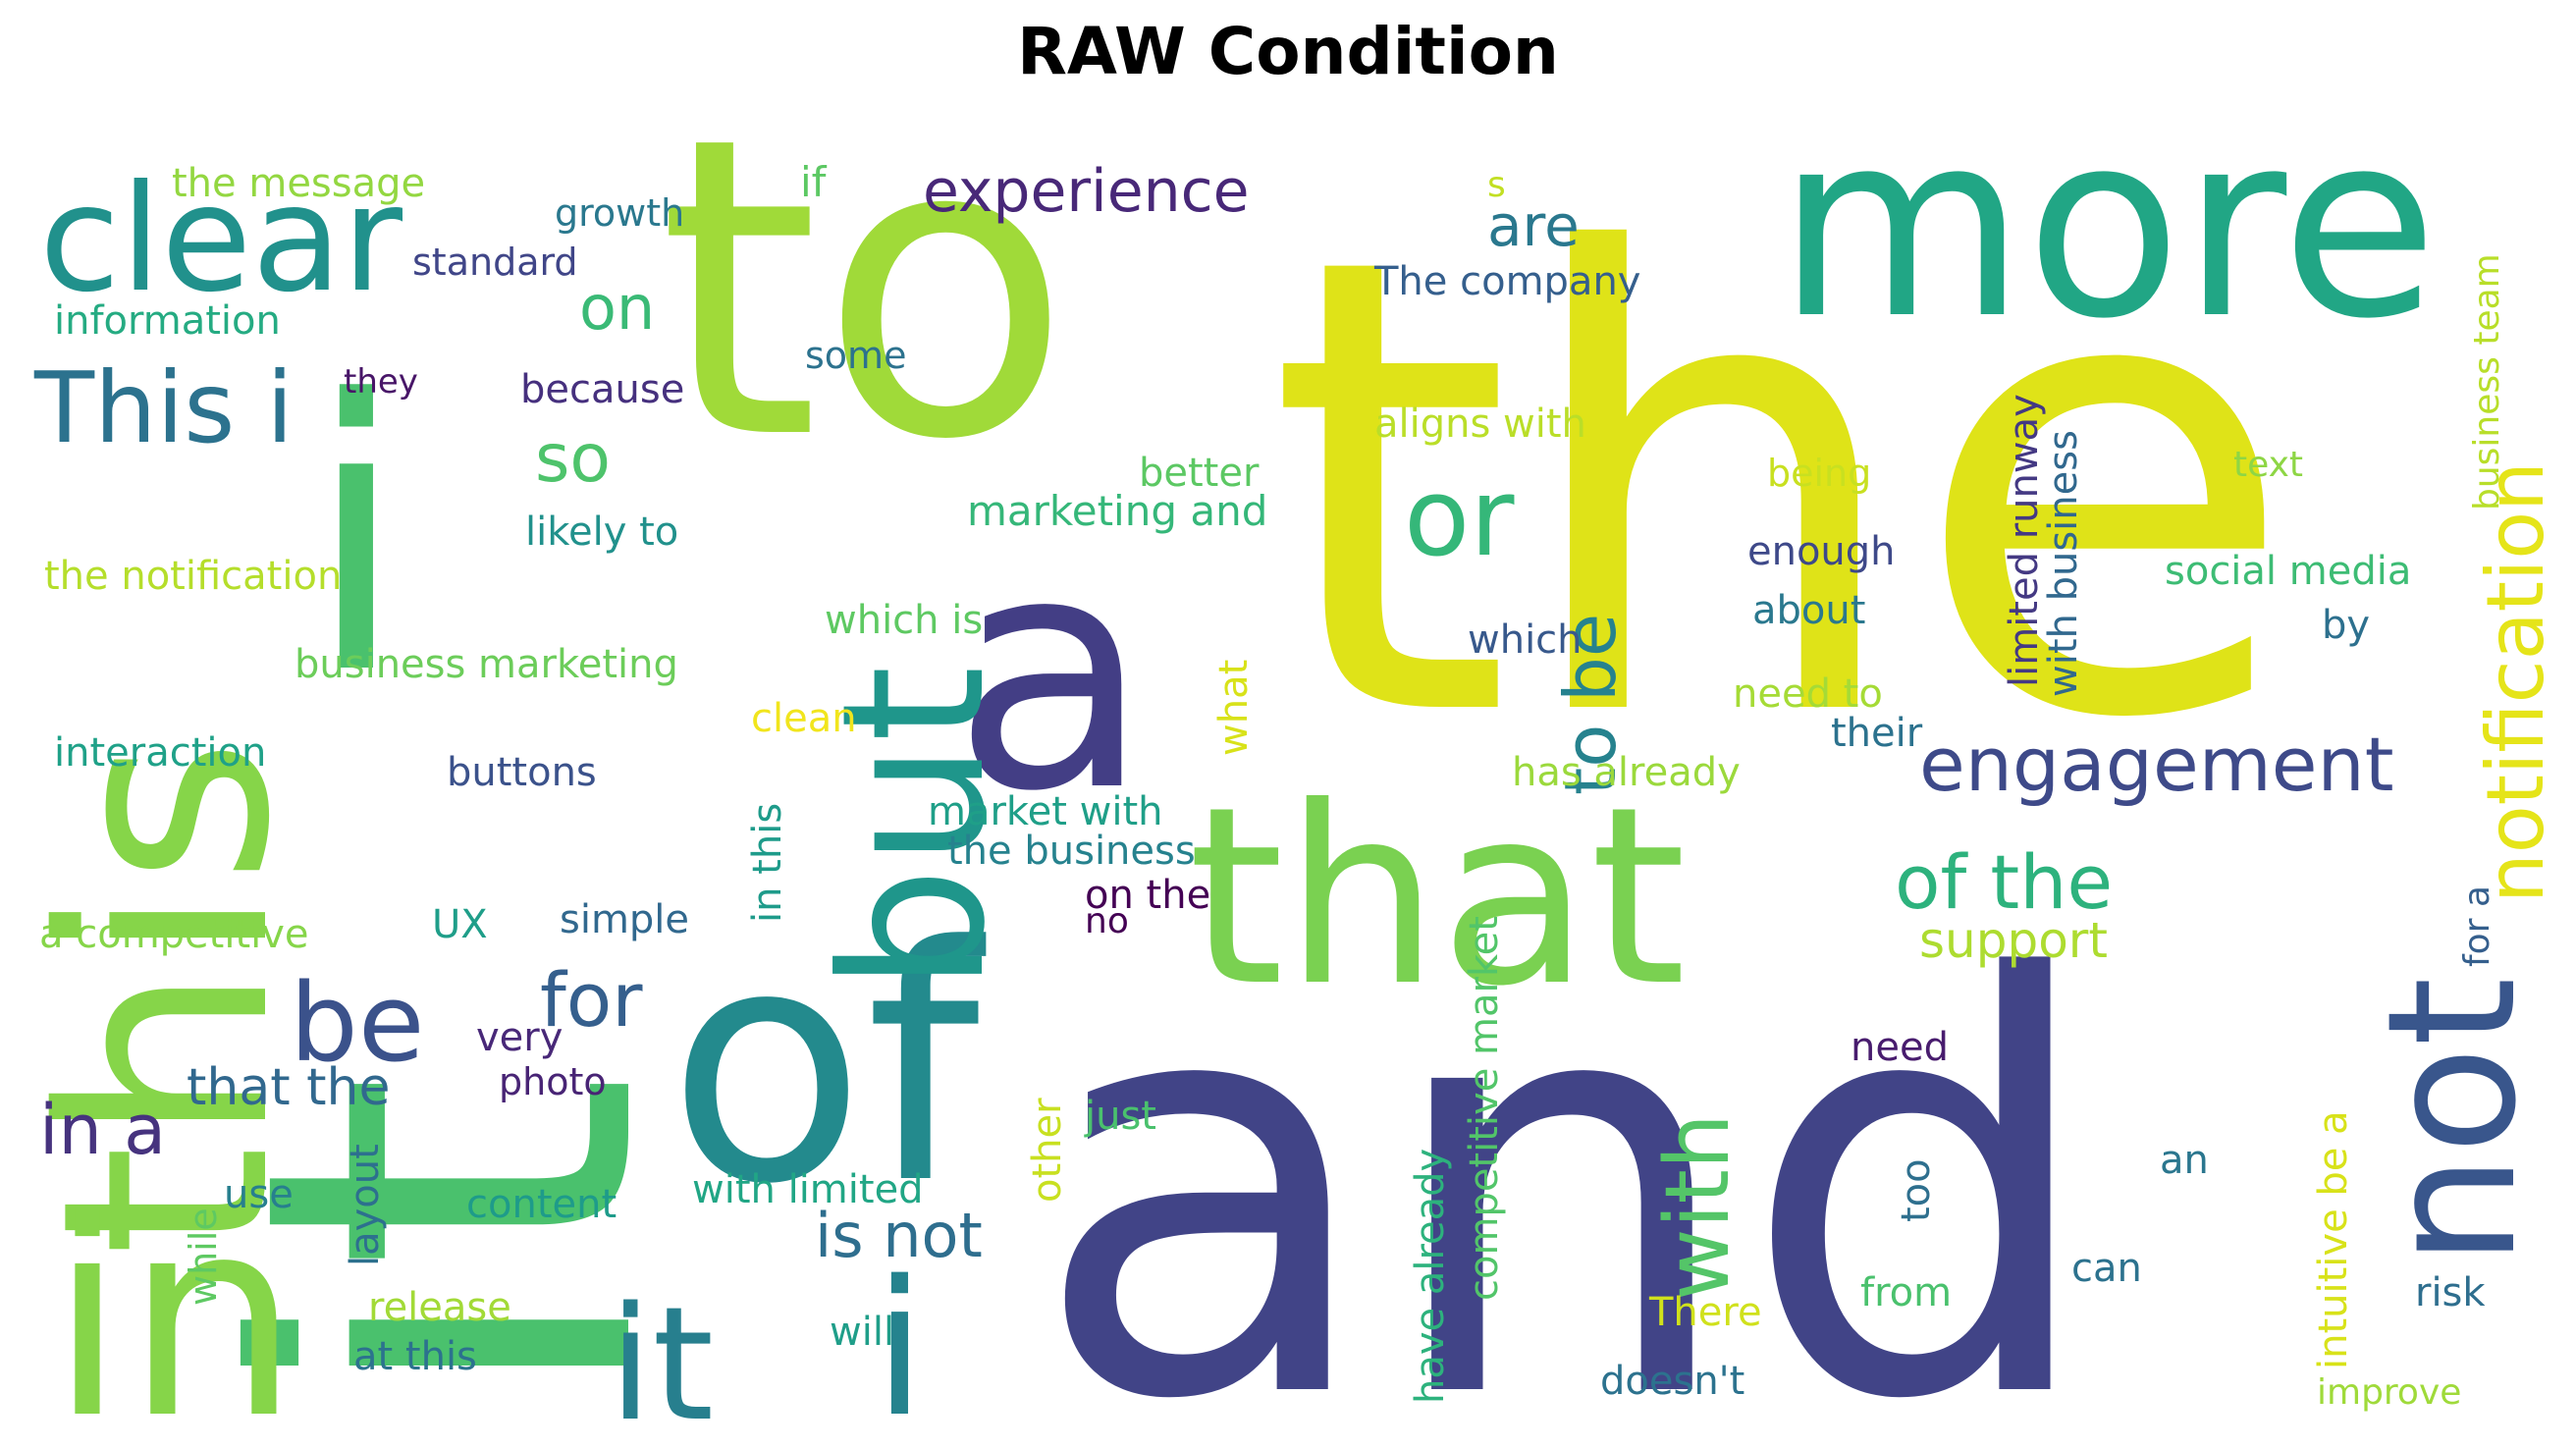  I want to click on word-cloud-word: to, so click(865, 290).